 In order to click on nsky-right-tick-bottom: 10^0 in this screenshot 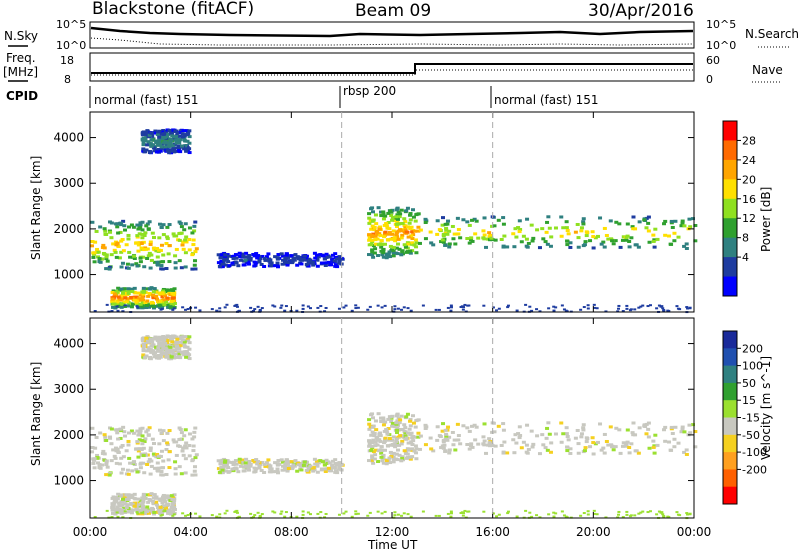, I will do `click(721, 45)`.